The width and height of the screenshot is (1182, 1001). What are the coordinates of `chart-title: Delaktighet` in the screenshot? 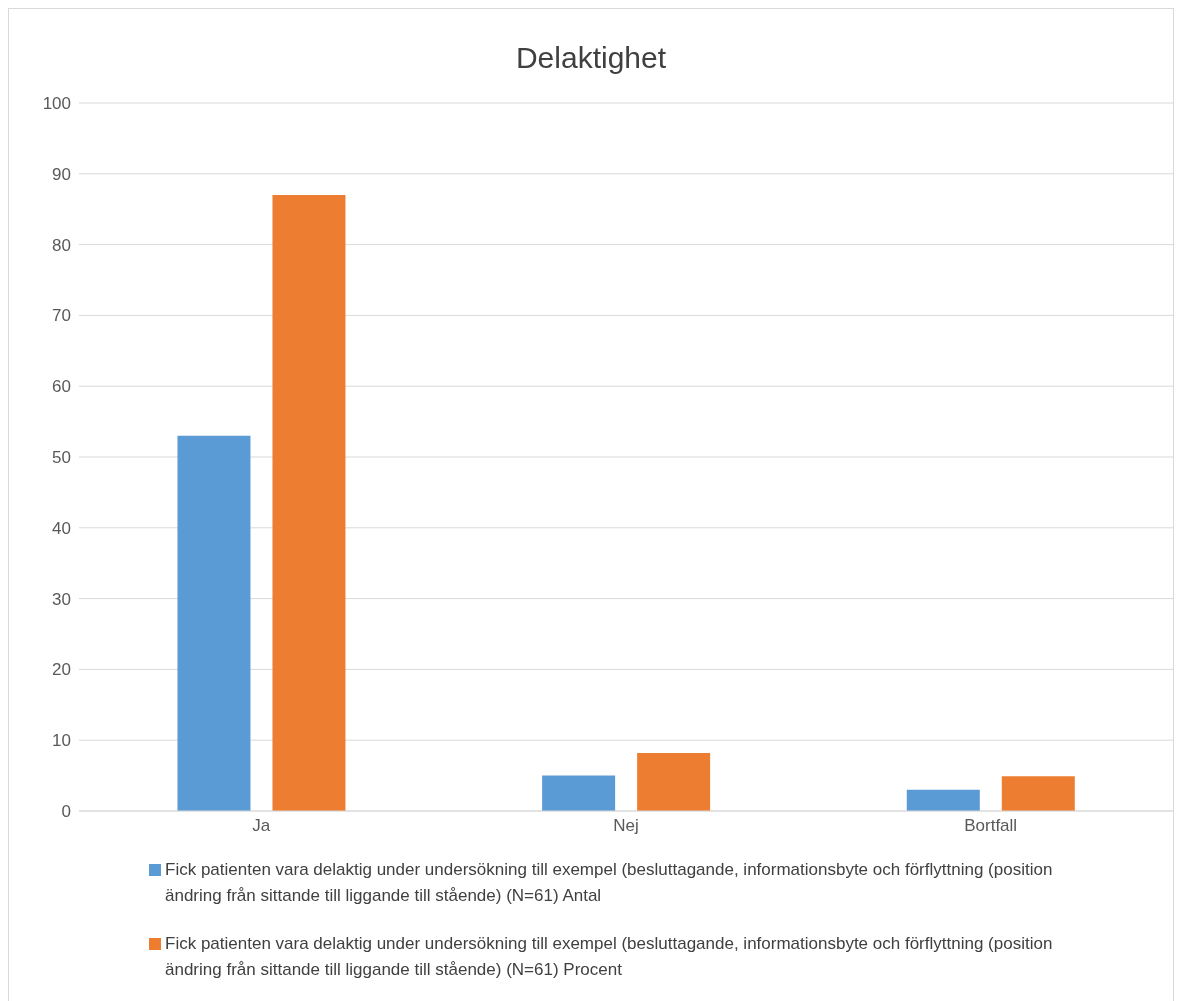 It's located at (591, 58).